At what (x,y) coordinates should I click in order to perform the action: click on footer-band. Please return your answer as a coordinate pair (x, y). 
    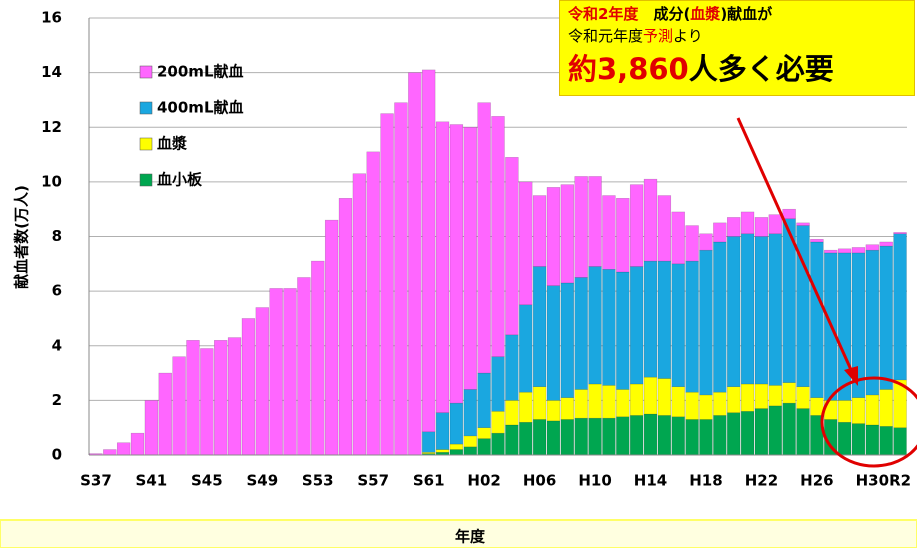
    Looking at the image, I should click on (458, 533).